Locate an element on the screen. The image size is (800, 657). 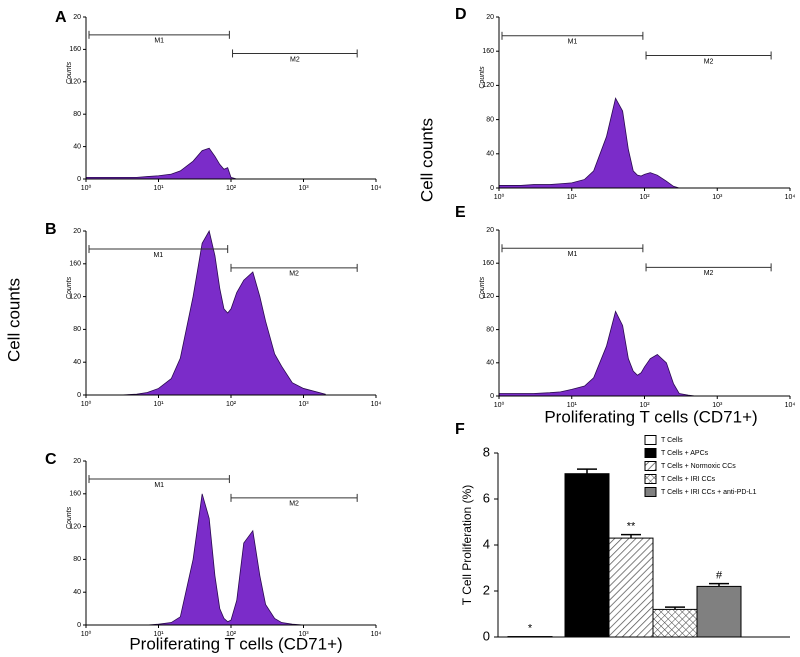
legend-label: T Cells + IRI CCs is located at coordinates (688, 479).